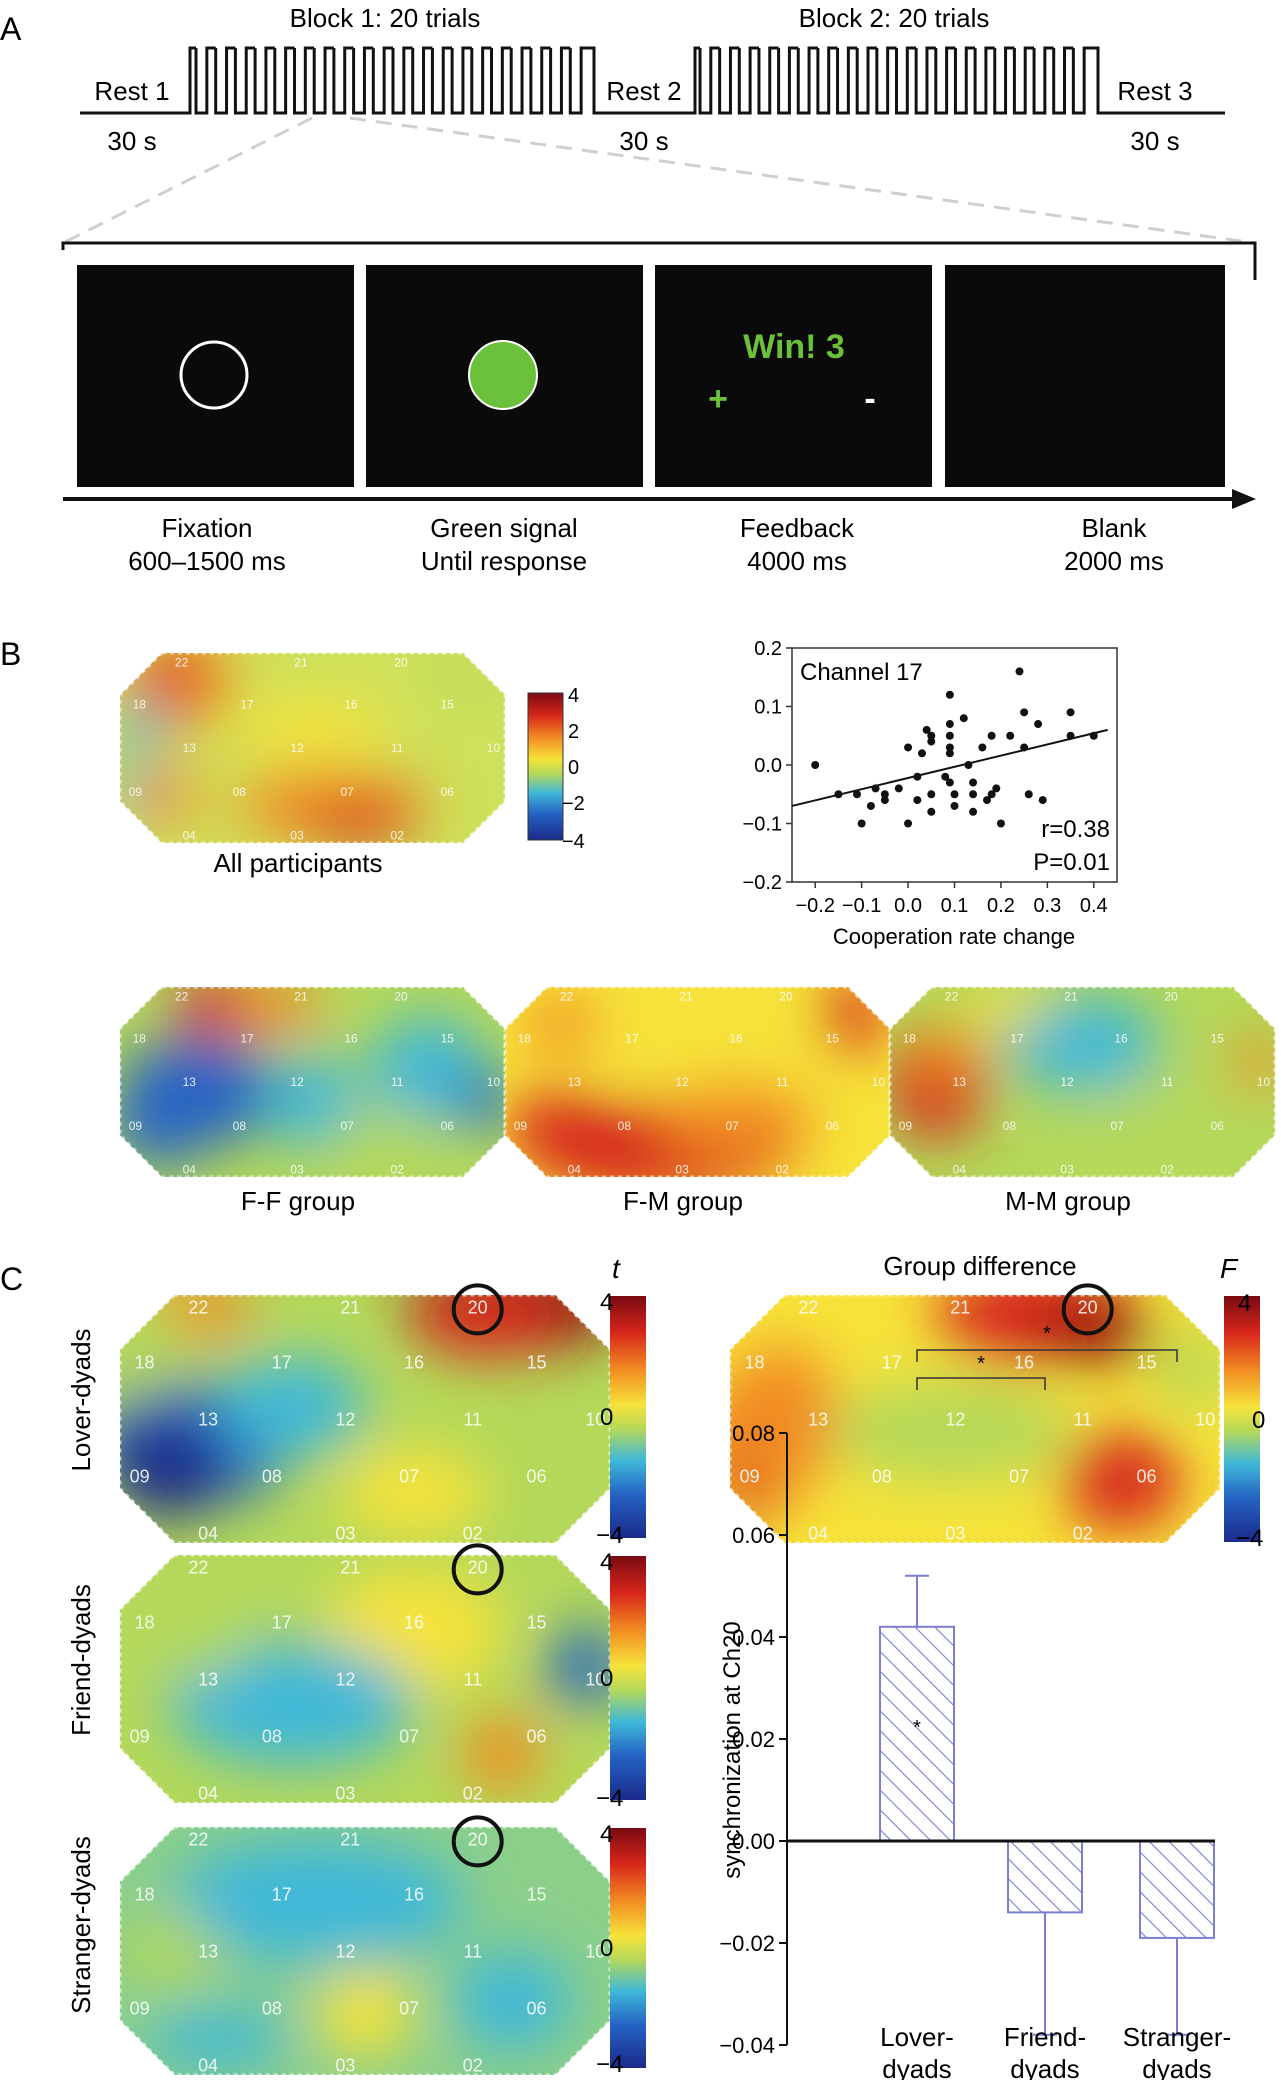 The image size is (1281, 2080). Describe the element at coordinates (1075, 829) in the screenshot. I see `scatter-annotation-r: r=0.38` at that location.